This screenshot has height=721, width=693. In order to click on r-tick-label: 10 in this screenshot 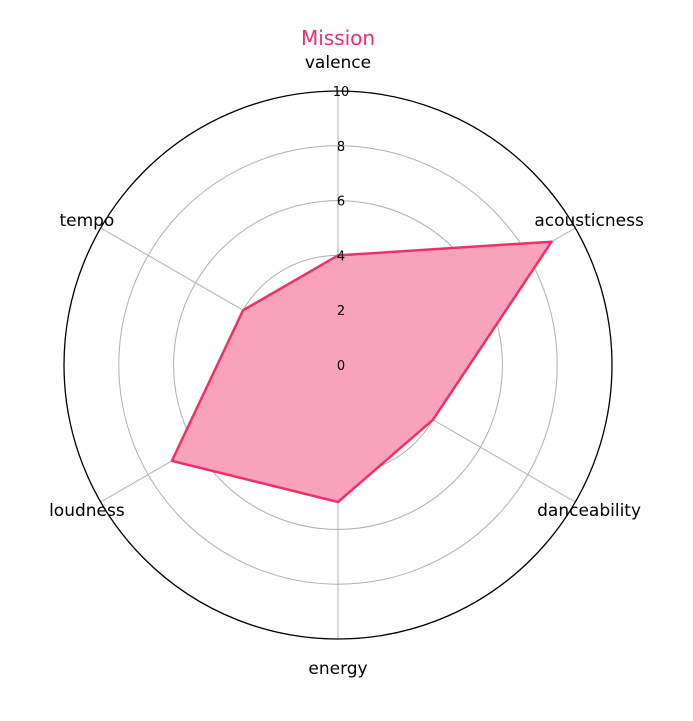, I will do `click(341, 92)`.